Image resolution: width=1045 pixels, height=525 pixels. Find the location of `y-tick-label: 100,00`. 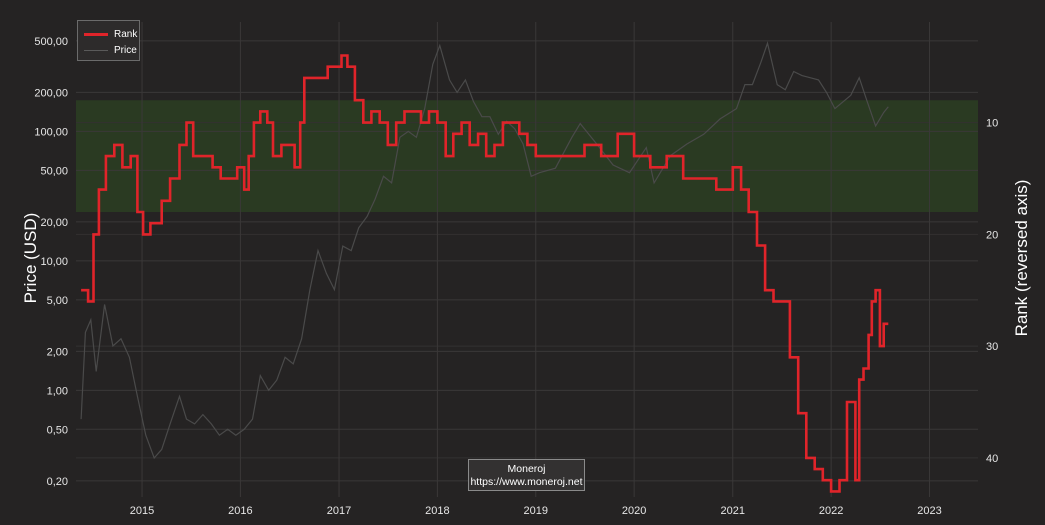

y-tick-label: 100,00 is located at coordinates (51, 132).